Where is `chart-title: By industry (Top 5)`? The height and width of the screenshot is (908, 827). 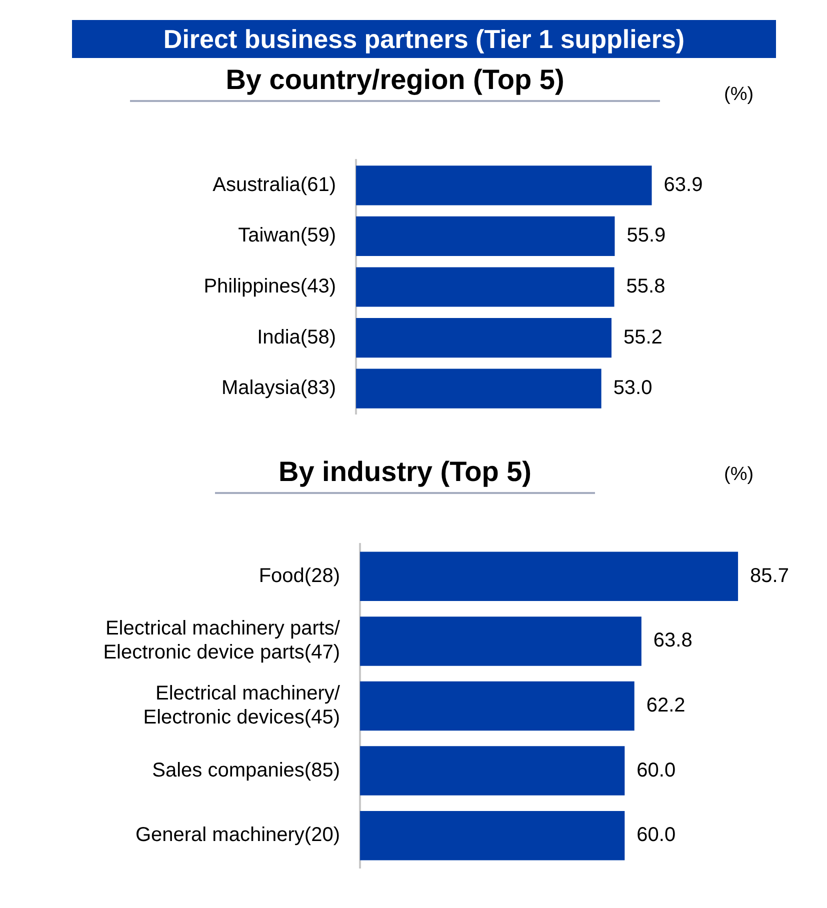 chart-title: By industry (Top 5) is located at coordinates (405, 475).